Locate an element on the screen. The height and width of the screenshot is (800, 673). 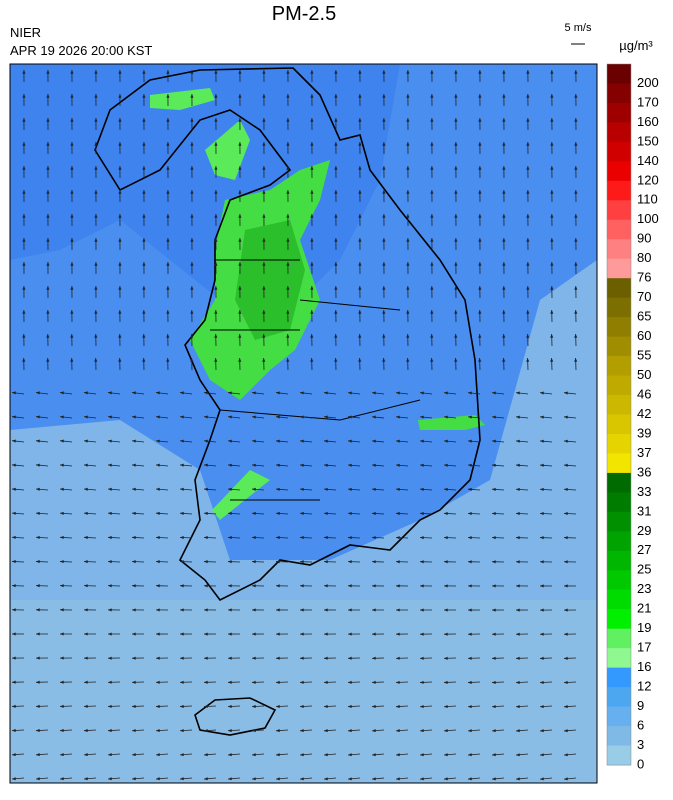
colorbar-label: 150 is located at coordinates (648, 140).